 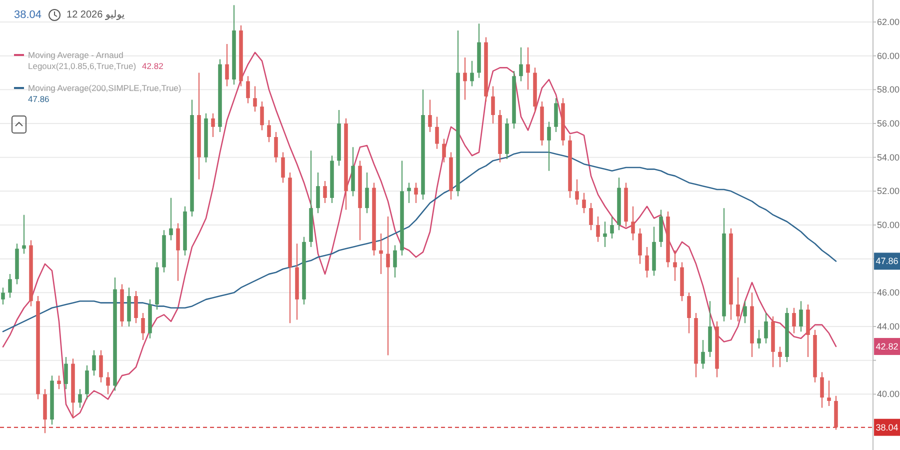 What do you see at coordinates (153, 66) in the screenshot?
I see `annotation: 42.82` at bounding box center [153, 66].